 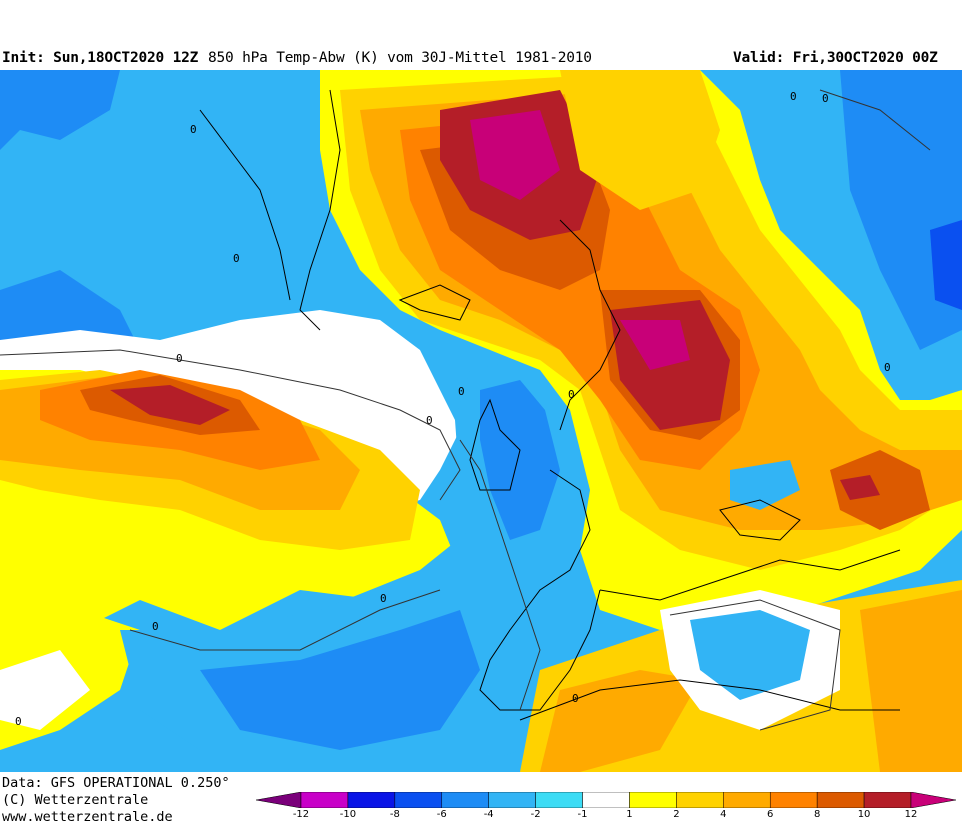 I want to click on legend-tick-label: -2, so click(x=535, y=814).